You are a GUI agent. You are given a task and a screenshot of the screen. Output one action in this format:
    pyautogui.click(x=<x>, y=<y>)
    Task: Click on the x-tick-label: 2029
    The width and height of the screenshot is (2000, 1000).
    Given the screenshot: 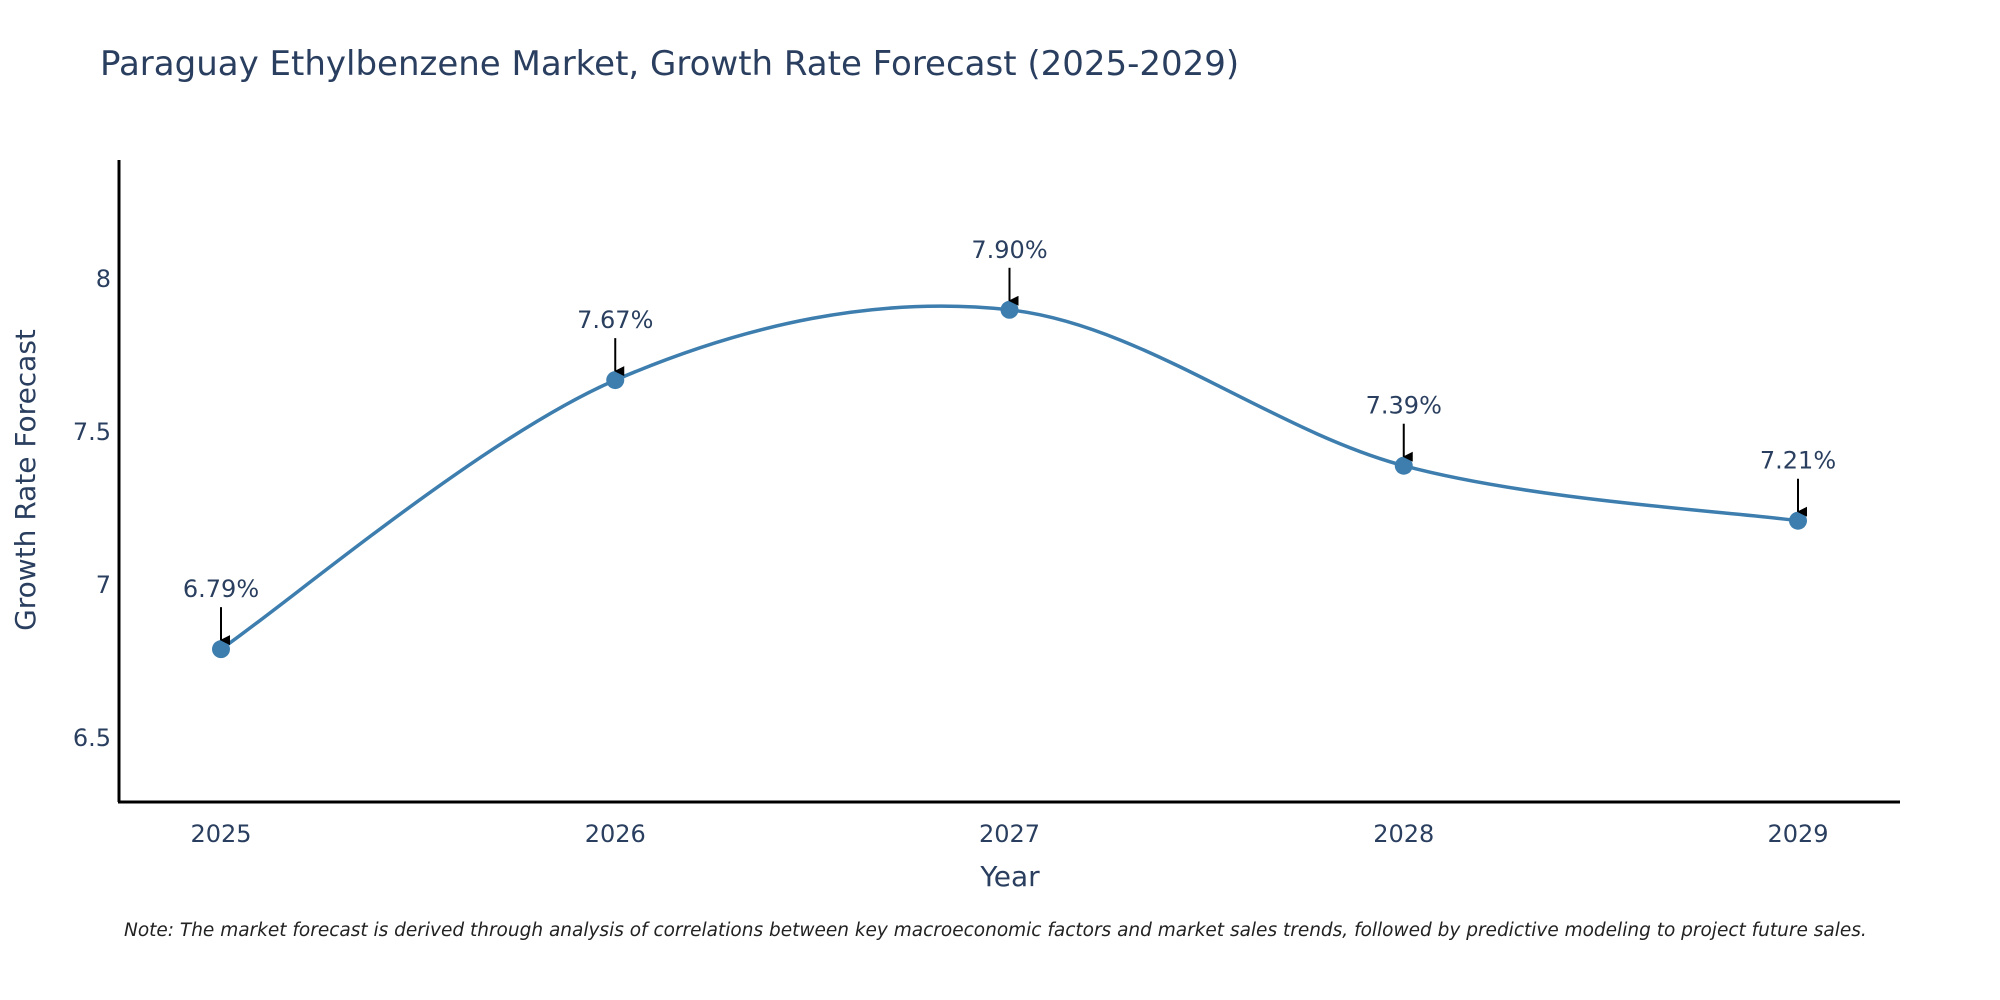 What is the action you would take?
    pyautogui.click(x=1797, y=834)
    